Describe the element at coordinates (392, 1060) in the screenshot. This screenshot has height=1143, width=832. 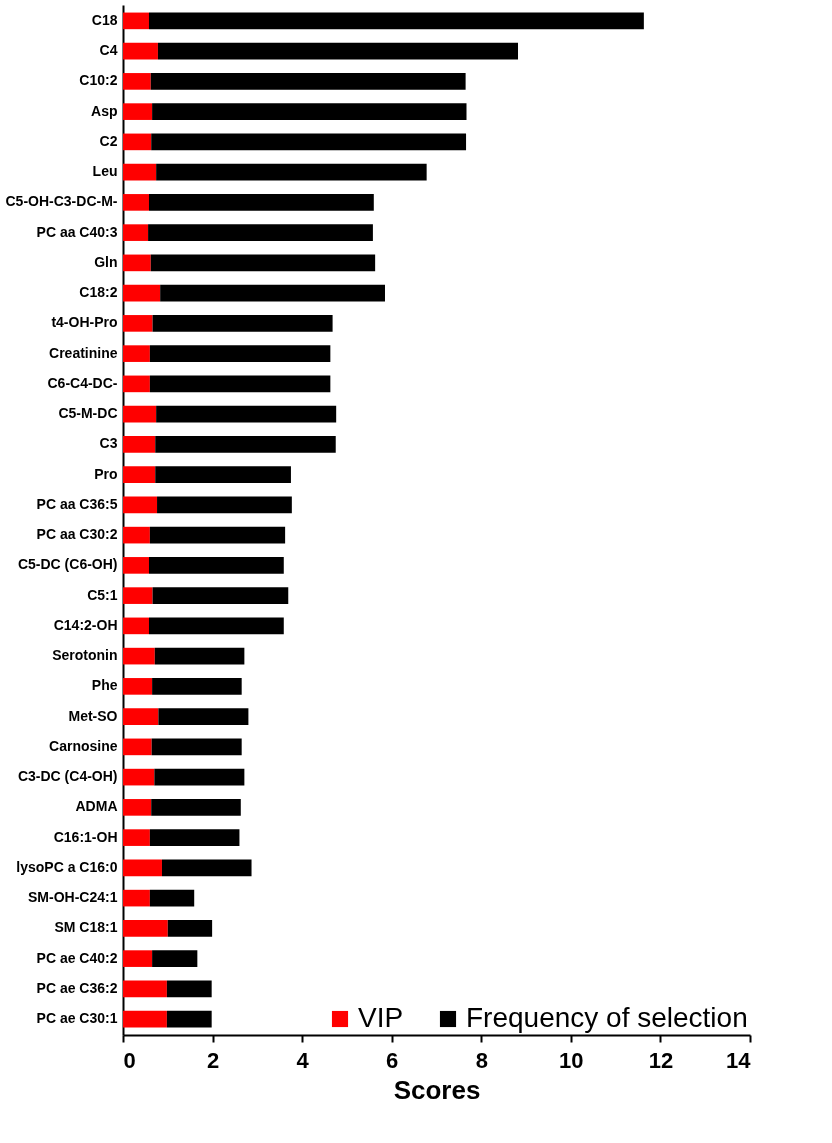
I see `x-tick-label: 6` at that location.